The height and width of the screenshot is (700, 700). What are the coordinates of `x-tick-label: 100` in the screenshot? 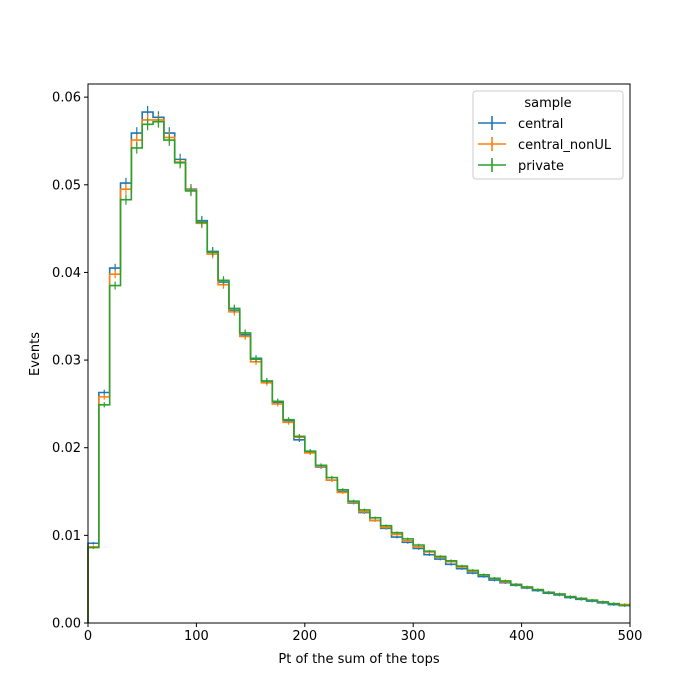 It's located at (196, 636).